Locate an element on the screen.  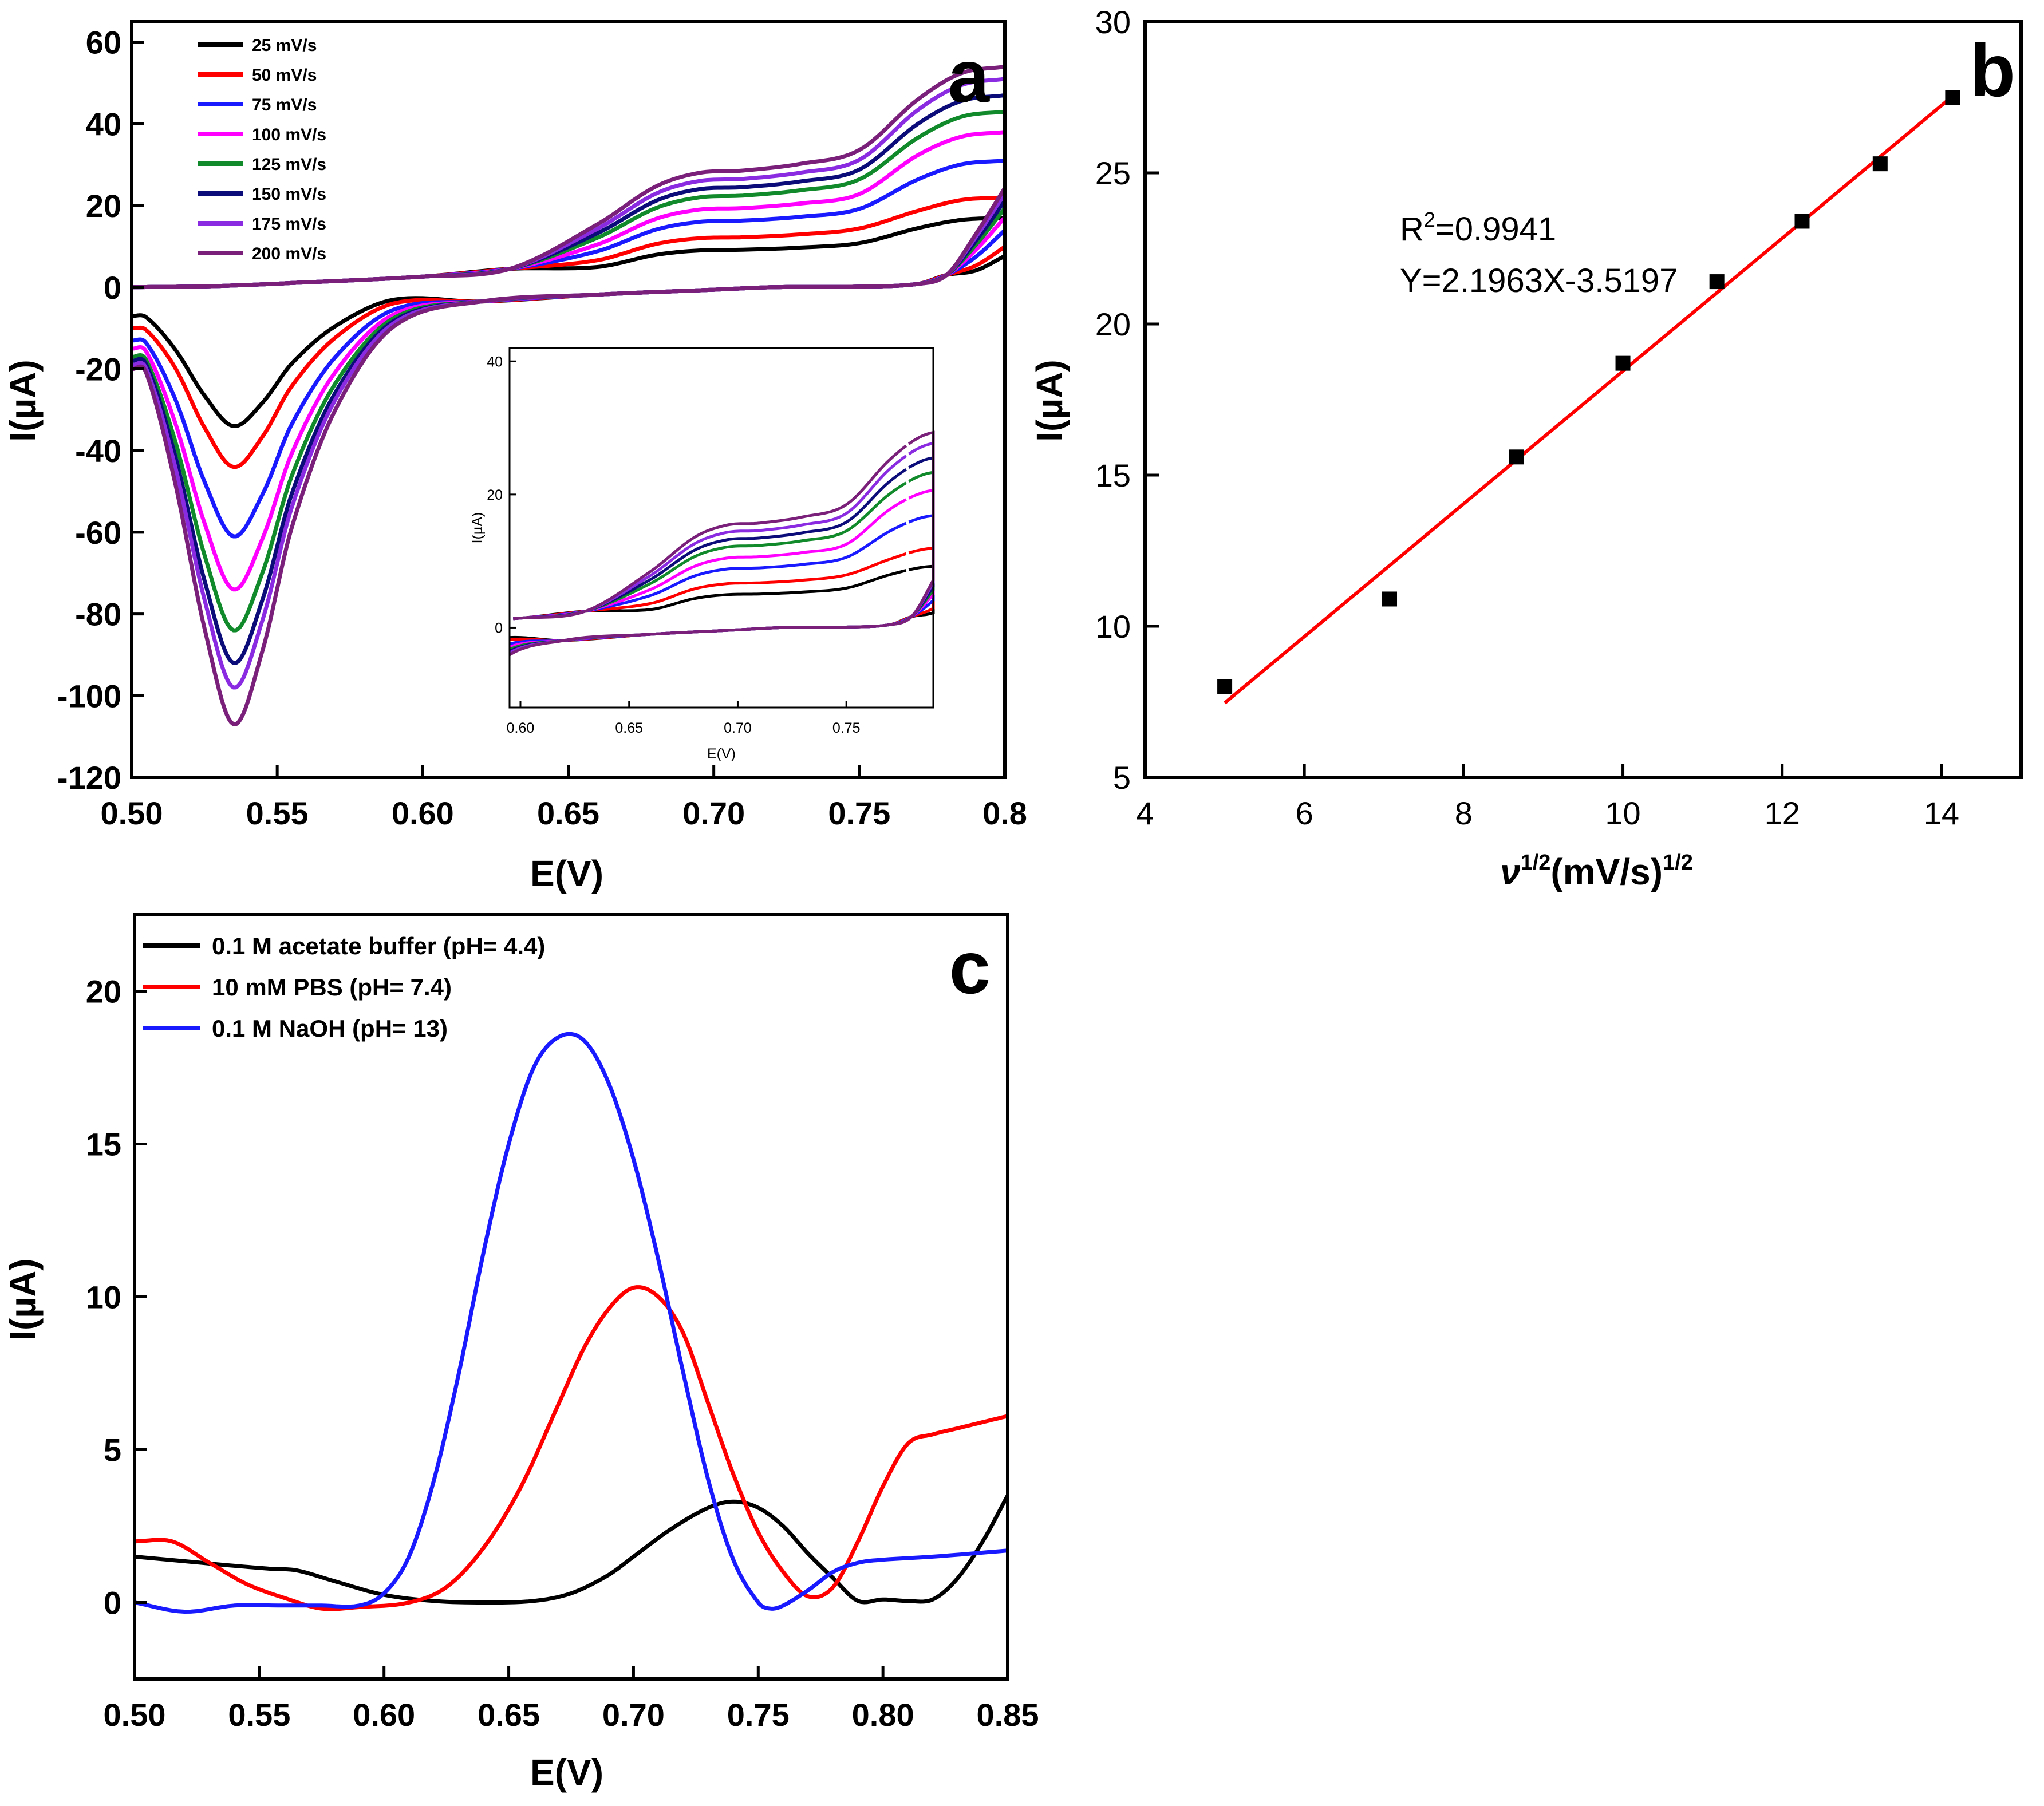
b-x-axis: 4 6 8 10 12 14 is located at coordinates (1547, 798).